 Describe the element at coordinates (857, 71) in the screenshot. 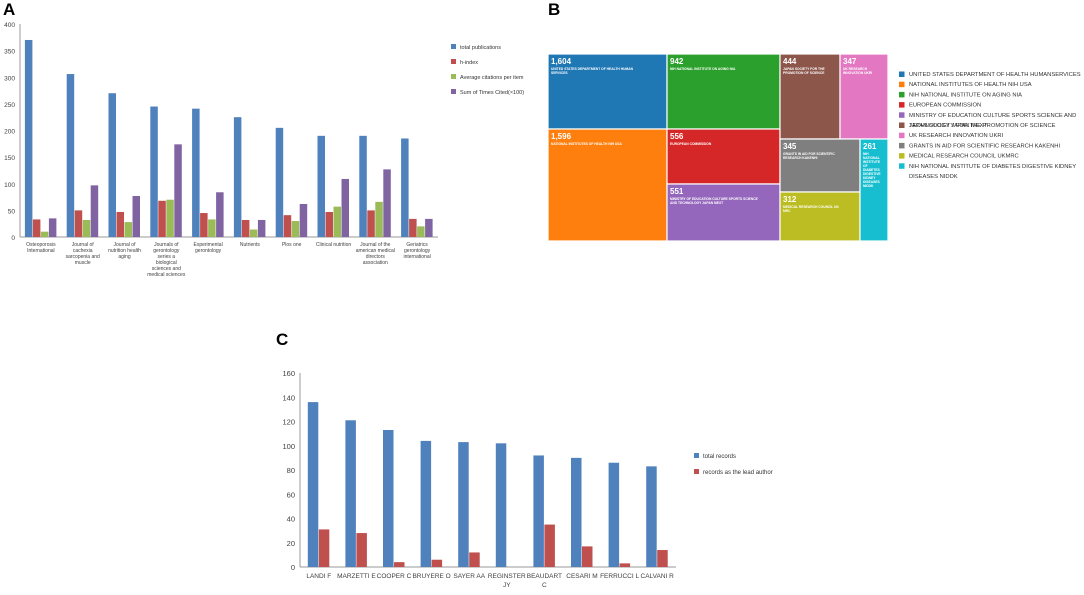

I see `treemap-name-label: UK RESEARCH INNOVATION UKRI` at that location.